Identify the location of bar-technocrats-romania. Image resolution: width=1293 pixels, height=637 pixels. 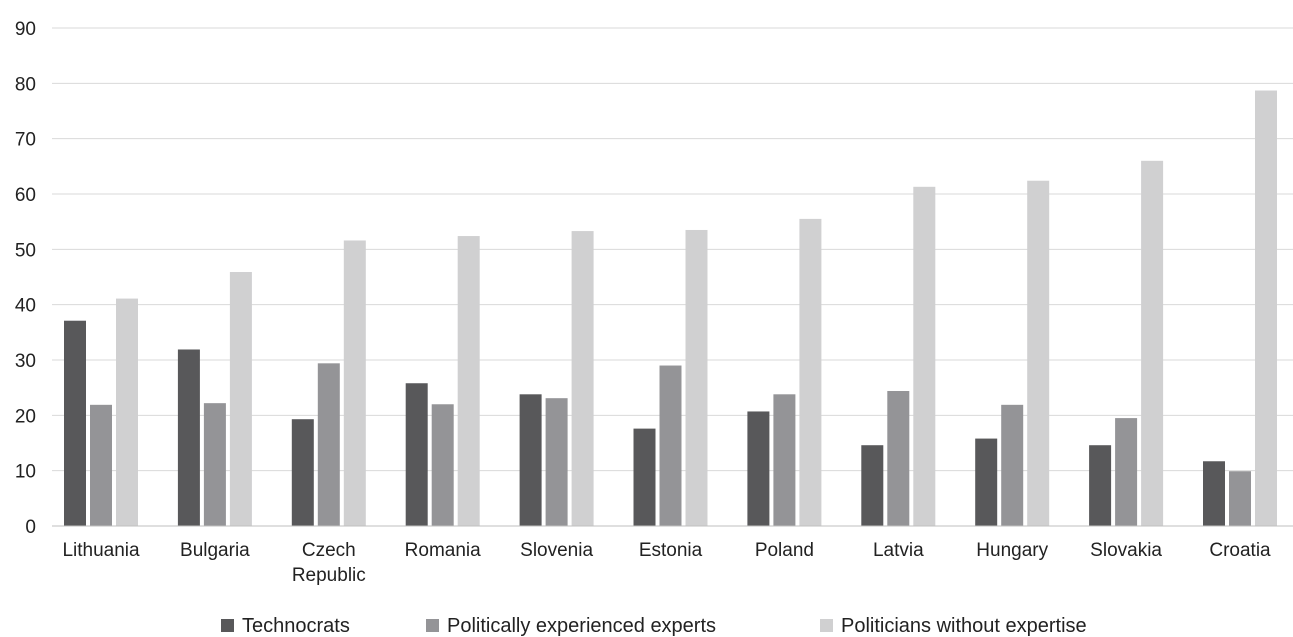
(416, 454).